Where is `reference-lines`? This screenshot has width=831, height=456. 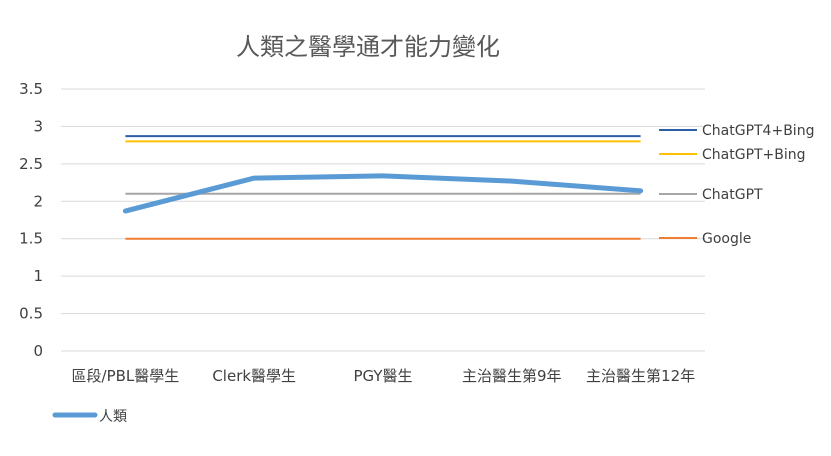
reference-lines is located at coordinates (383, 187).